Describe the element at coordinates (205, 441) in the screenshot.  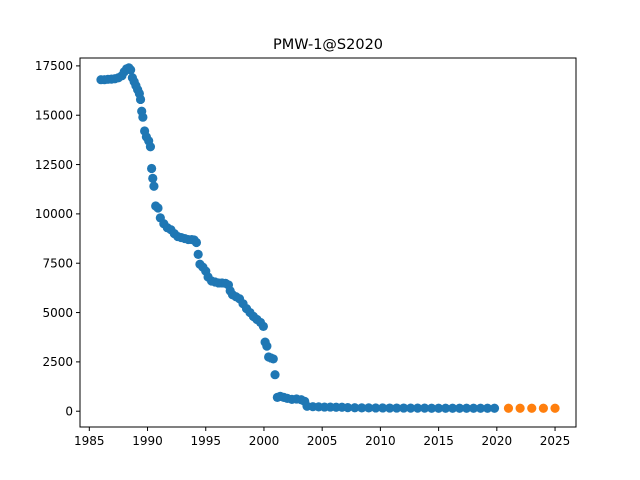
I see `x-tick-label-1995: 1995` at that location.